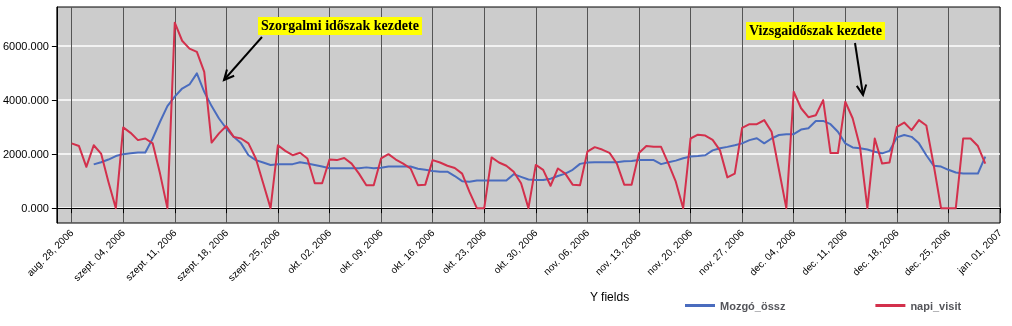 The width and height of the screenshot is (1012, 326). I want to click on annotation: Szorgalmi időszak kezdete, so click(340, 26).